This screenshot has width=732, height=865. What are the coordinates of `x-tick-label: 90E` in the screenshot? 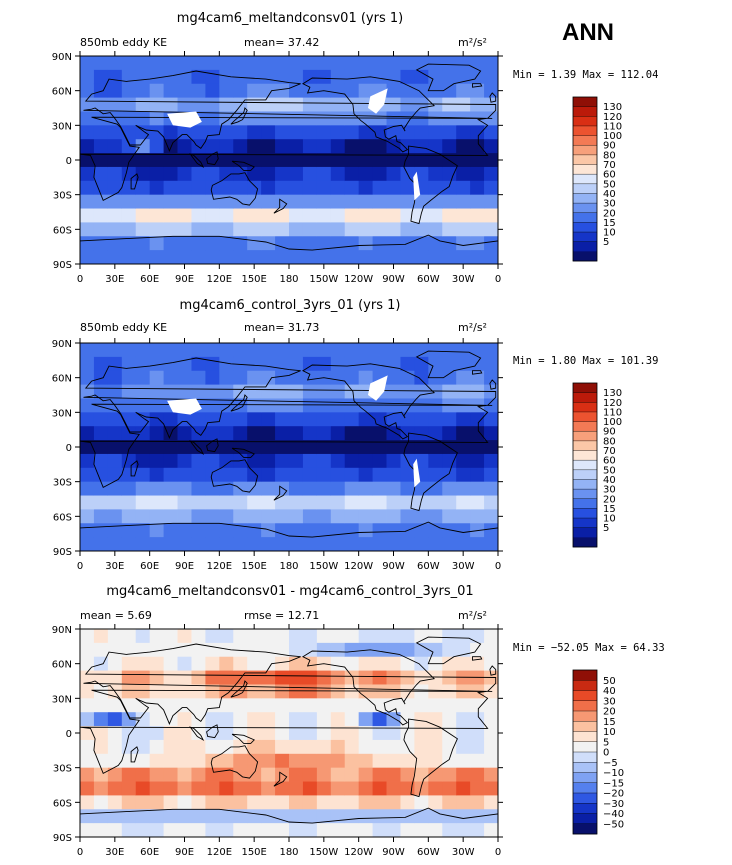 It's located at (184, 566).